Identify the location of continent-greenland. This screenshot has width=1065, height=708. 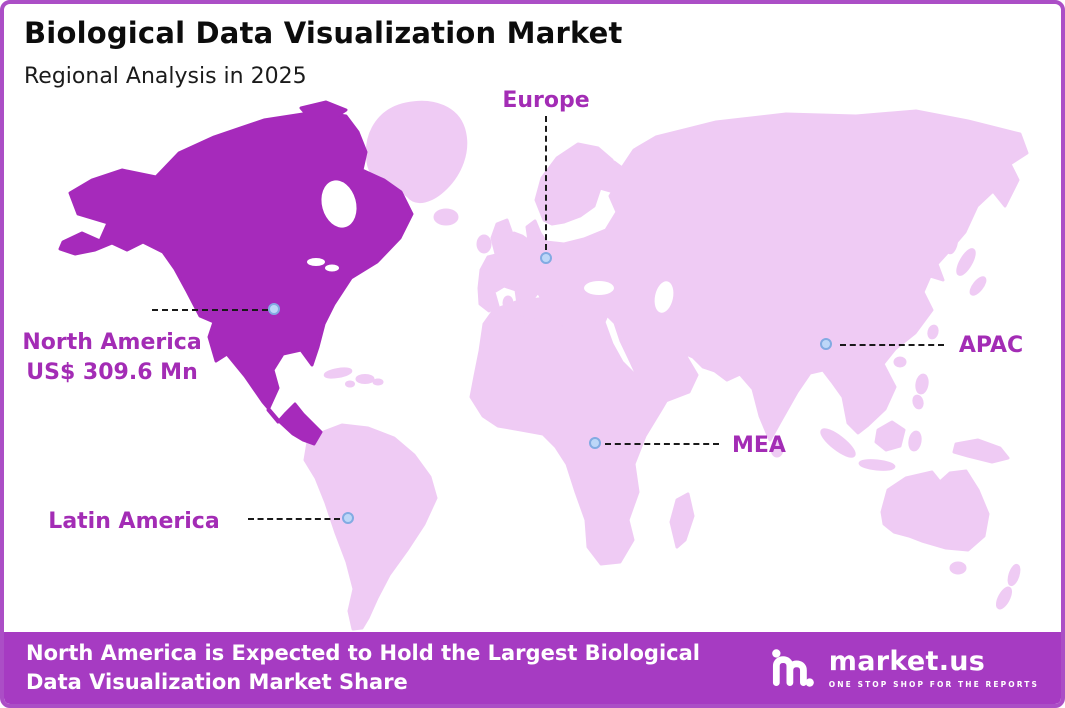
(416, 152).